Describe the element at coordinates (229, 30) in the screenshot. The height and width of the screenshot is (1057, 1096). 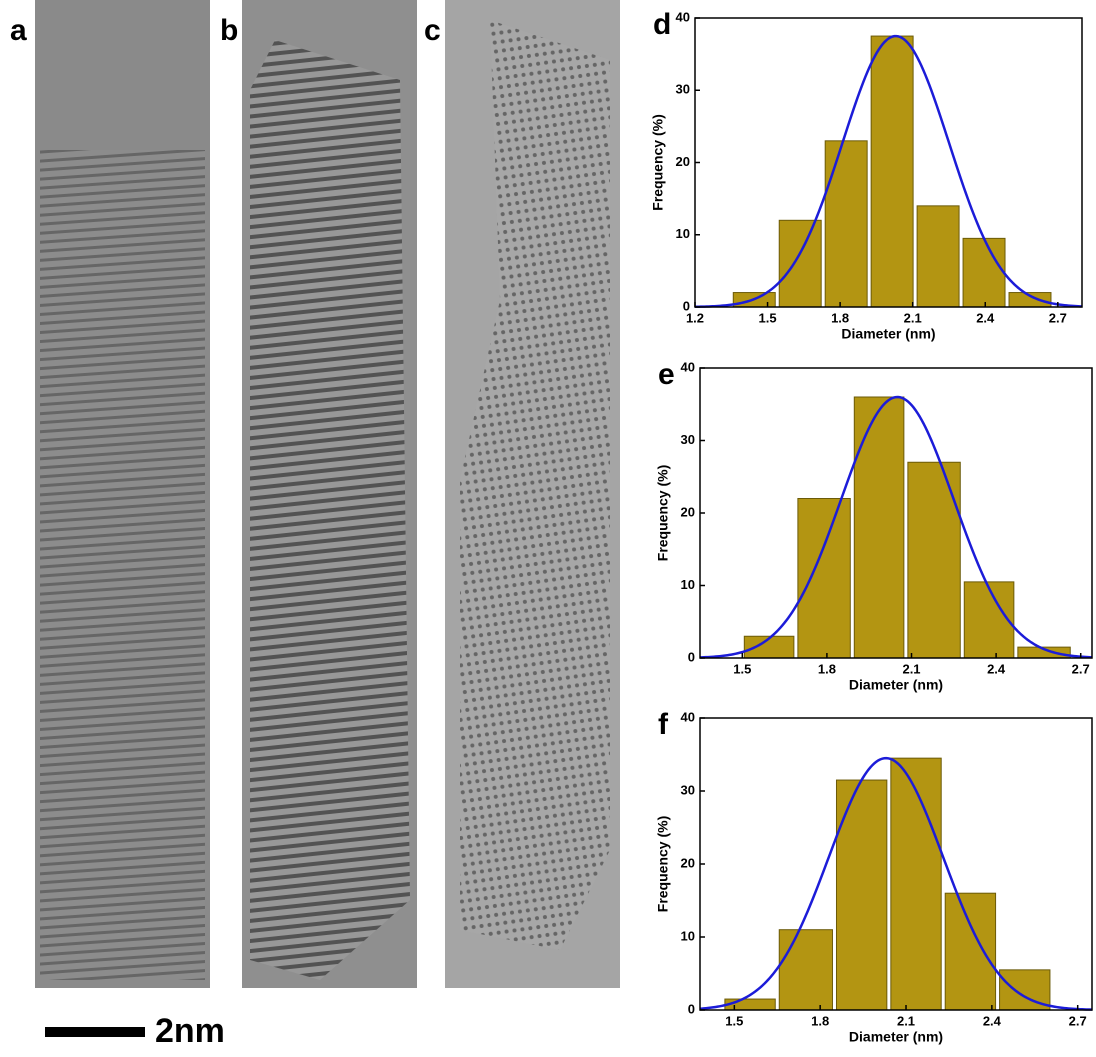
I see `panel-label: b` at that location.